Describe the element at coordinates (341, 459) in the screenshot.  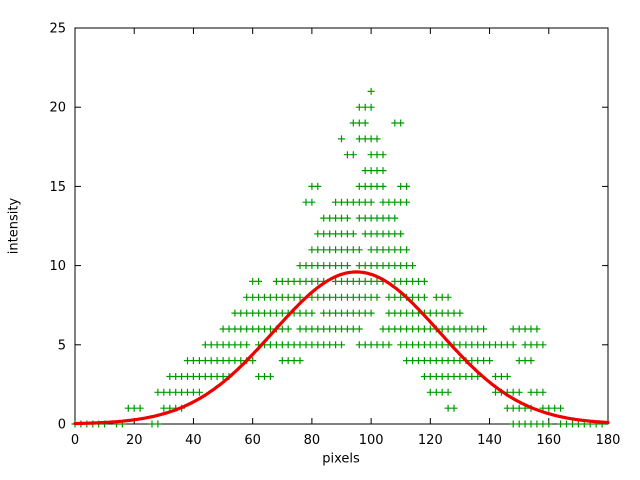
I see `x-axis-title: pixels` at that location.